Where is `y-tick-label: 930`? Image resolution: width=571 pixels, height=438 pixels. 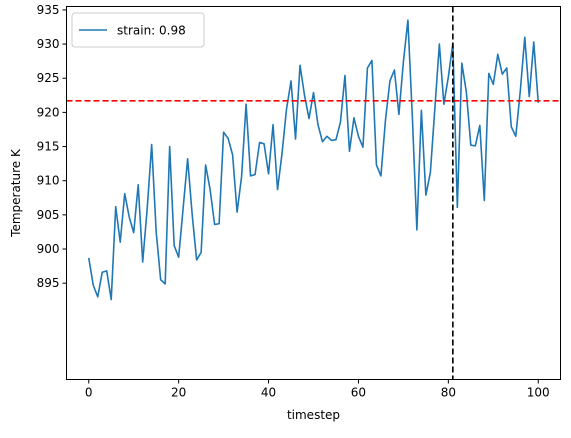 y-tick-label: 930 is located at coordinates (48, 44).